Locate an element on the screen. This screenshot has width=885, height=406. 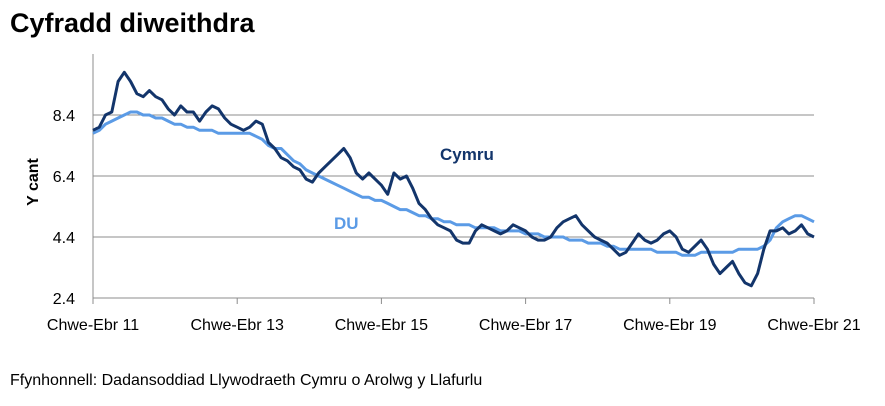
y-tick-label: 4.4 is located at coordinates (64, 238).